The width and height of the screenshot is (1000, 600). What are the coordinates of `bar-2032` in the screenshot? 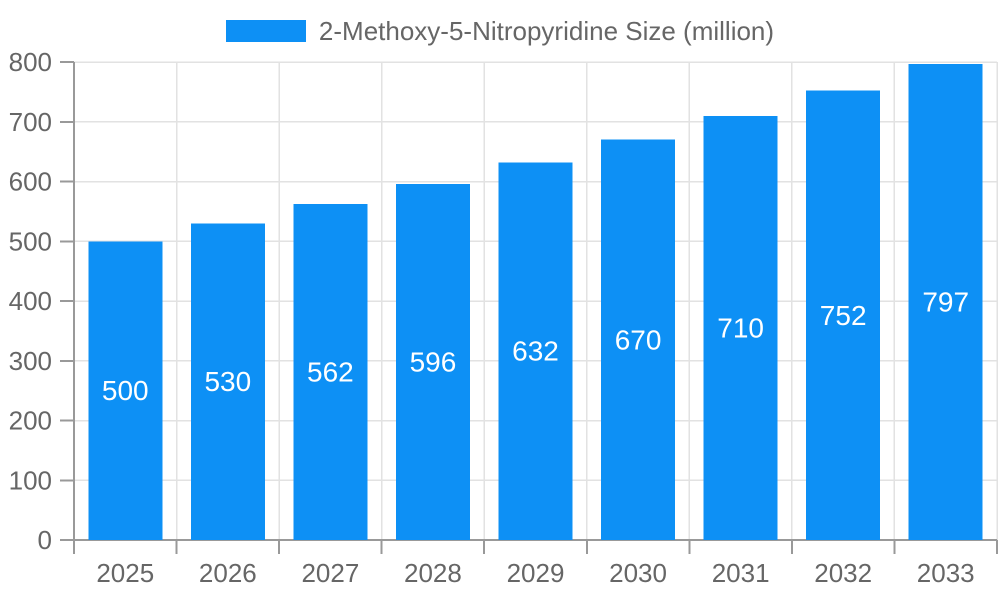 It's located at (843, 315).